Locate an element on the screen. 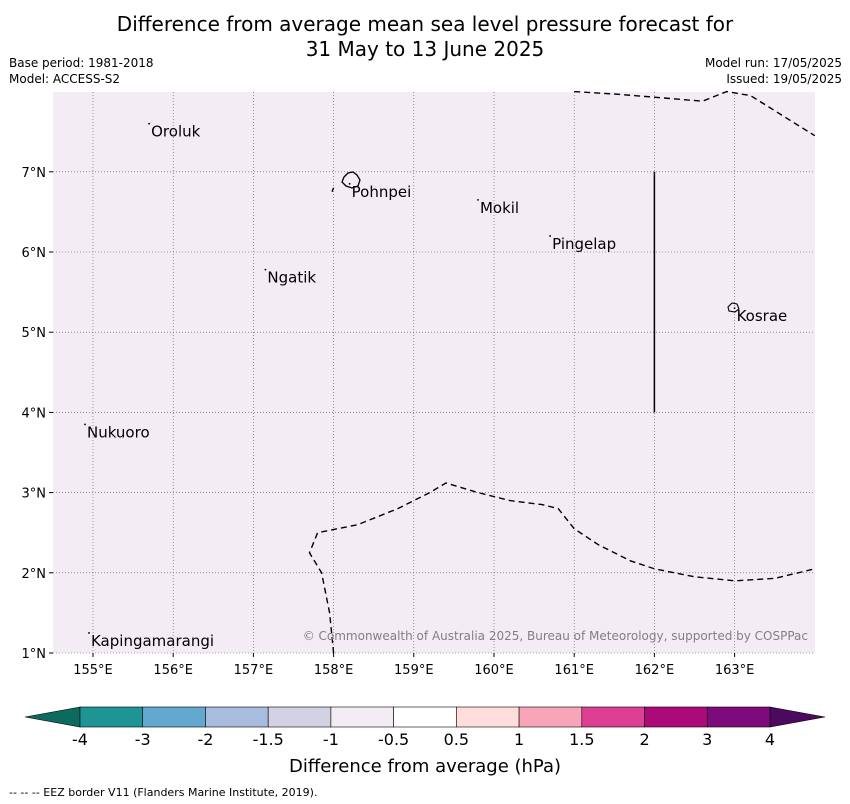  lon-tick-label: 157°E is located at coordinates (254, 670).